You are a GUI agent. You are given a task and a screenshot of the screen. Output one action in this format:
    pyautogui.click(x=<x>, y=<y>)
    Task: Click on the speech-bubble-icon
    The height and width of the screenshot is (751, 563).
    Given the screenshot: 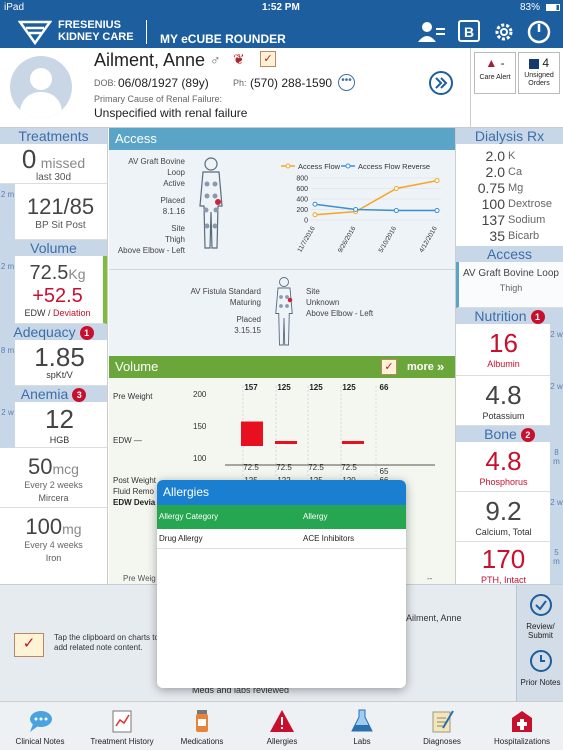 What is the action you would take?
    pyautogui.click(x=41, y=721)
    